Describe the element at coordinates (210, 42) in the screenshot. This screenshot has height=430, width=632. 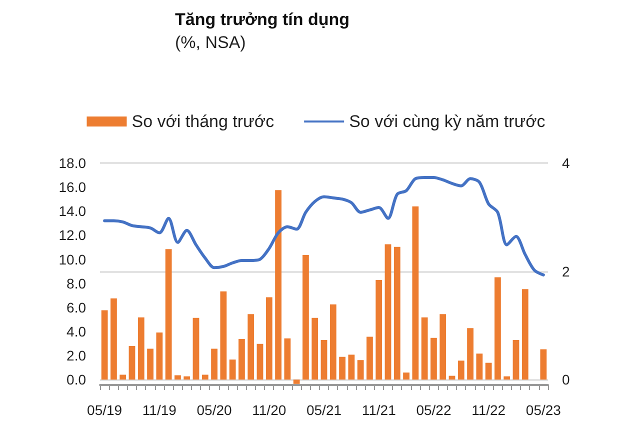
I see `chart-subtitle: (%, NSA)` at that location.